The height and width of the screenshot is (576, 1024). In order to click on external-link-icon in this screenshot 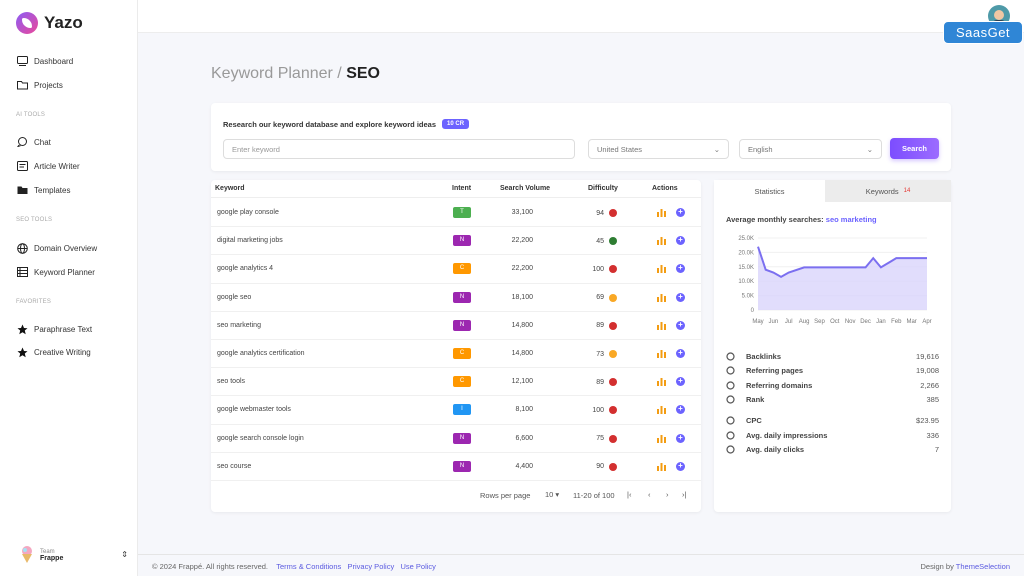, I will do `click(730, 370)`.